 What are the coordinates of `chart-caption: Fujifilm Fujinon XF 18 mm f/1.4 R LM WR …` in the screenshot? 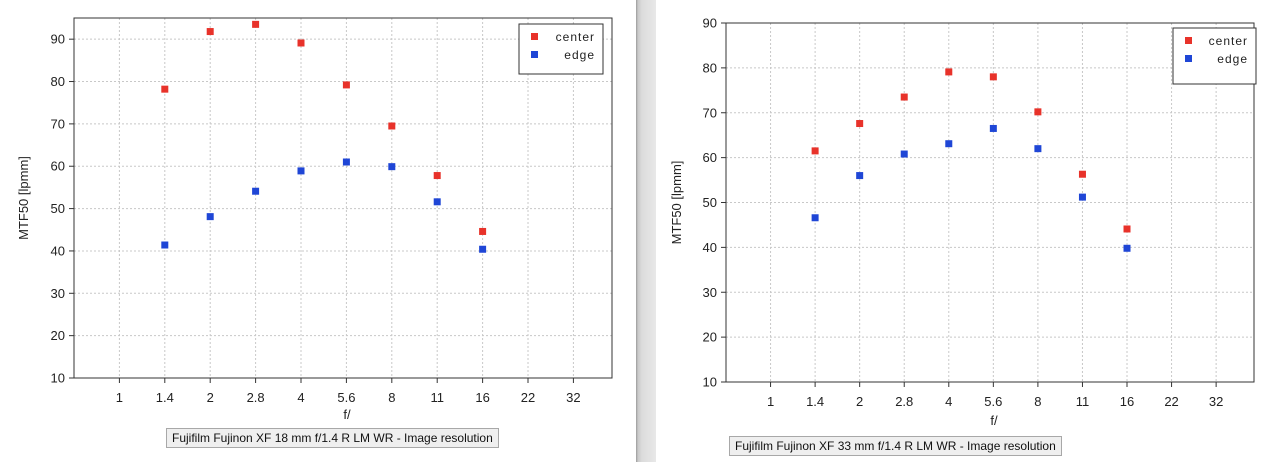 It's located at (332, 438).